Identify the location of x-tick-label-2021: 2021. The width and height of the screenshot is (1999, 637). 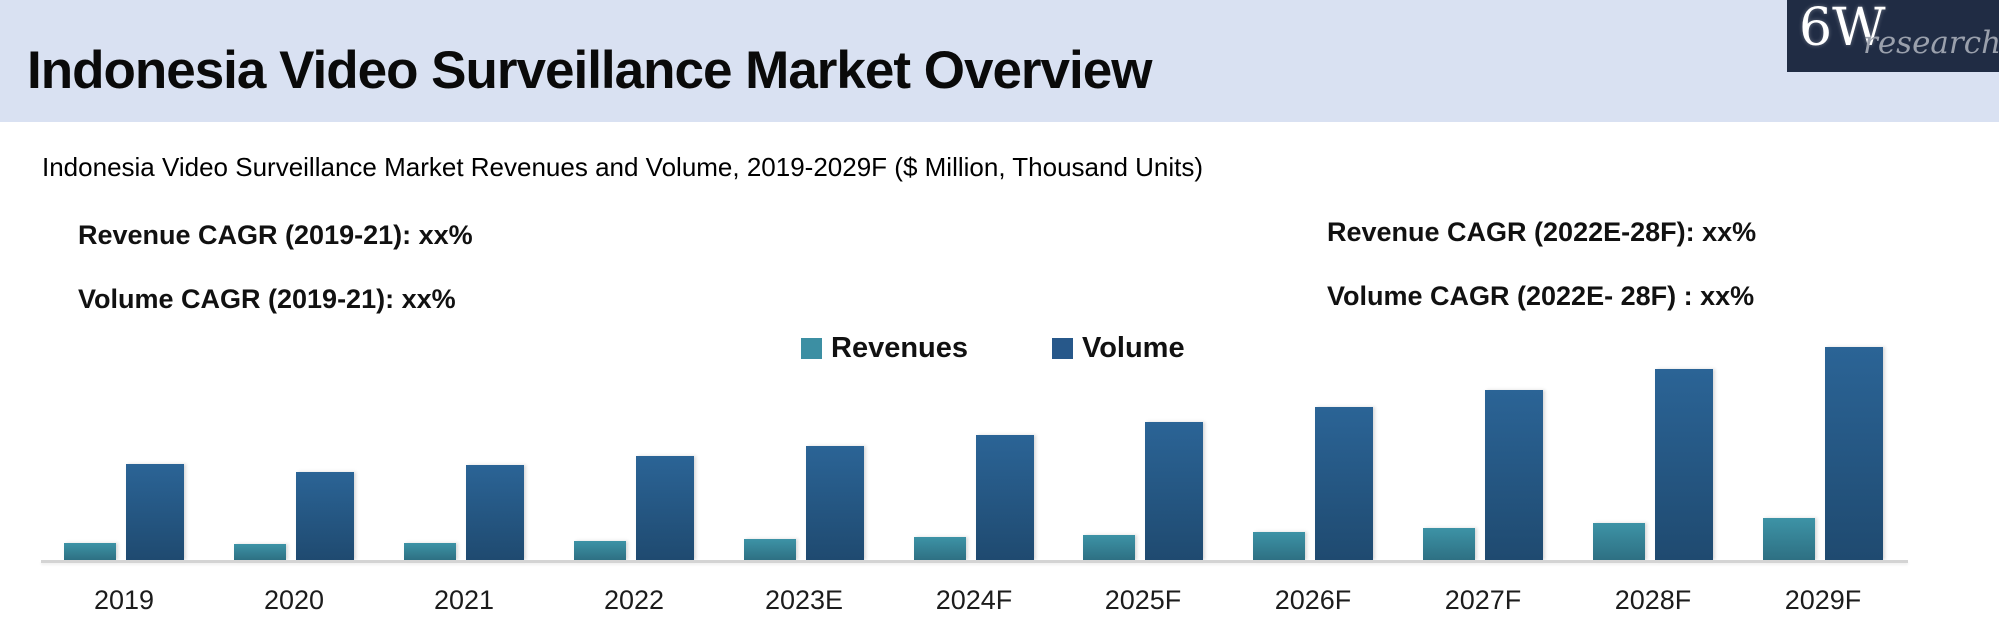
(464, 600).